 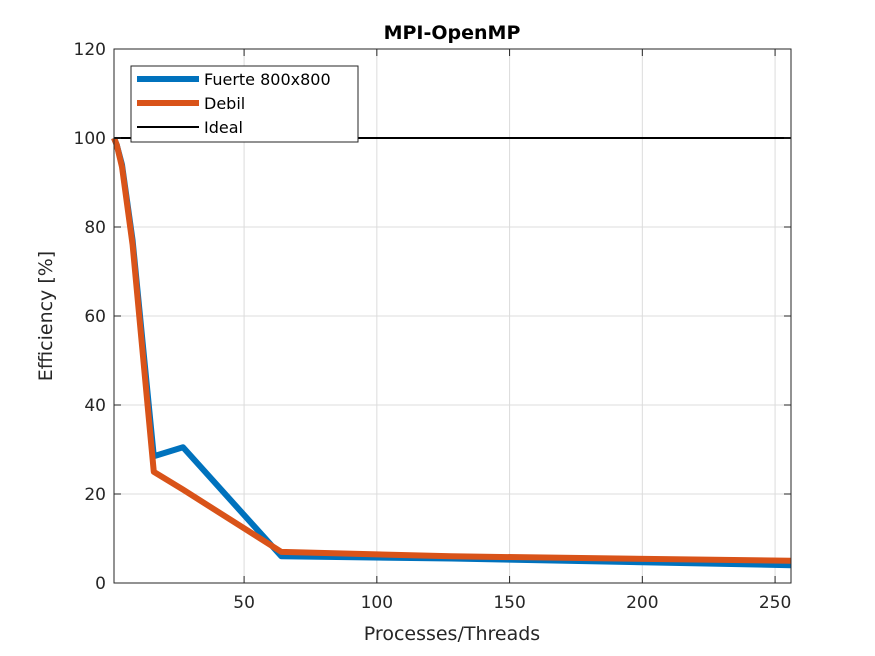 What do you see at coordinates (100, 584) in the screenshot?
I see `y-tick-label: 0` at bounding box center [100, 584].